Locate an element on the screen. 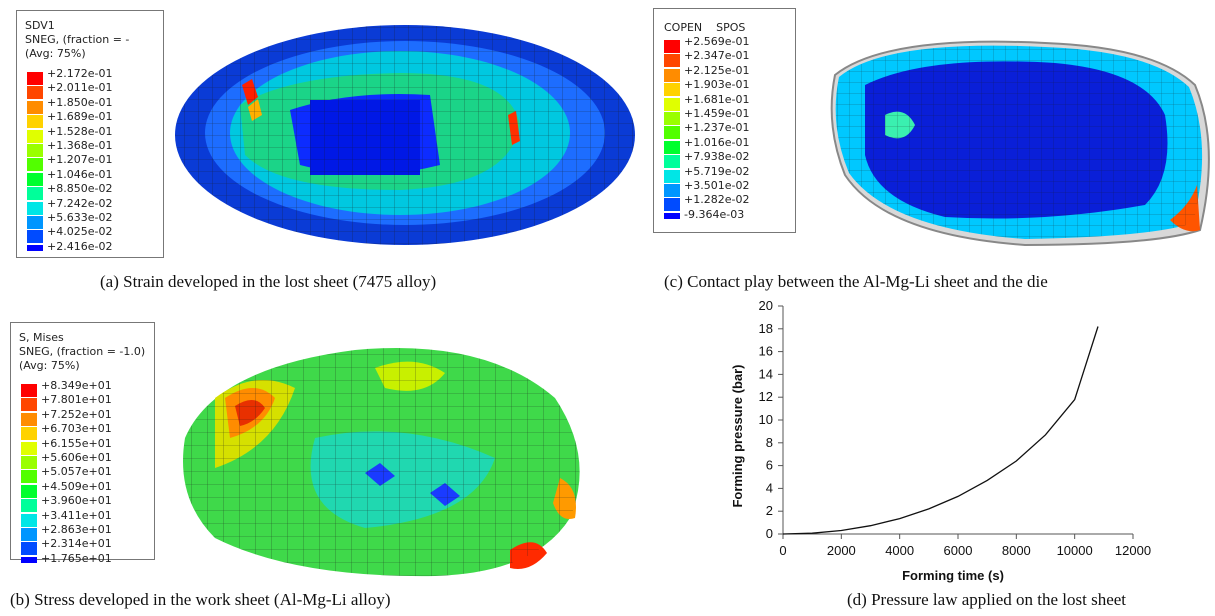 Image resolution: width=1215 pixels, height=616 pixels. x-tick-label: 0 is located at coordinates (782, 550).